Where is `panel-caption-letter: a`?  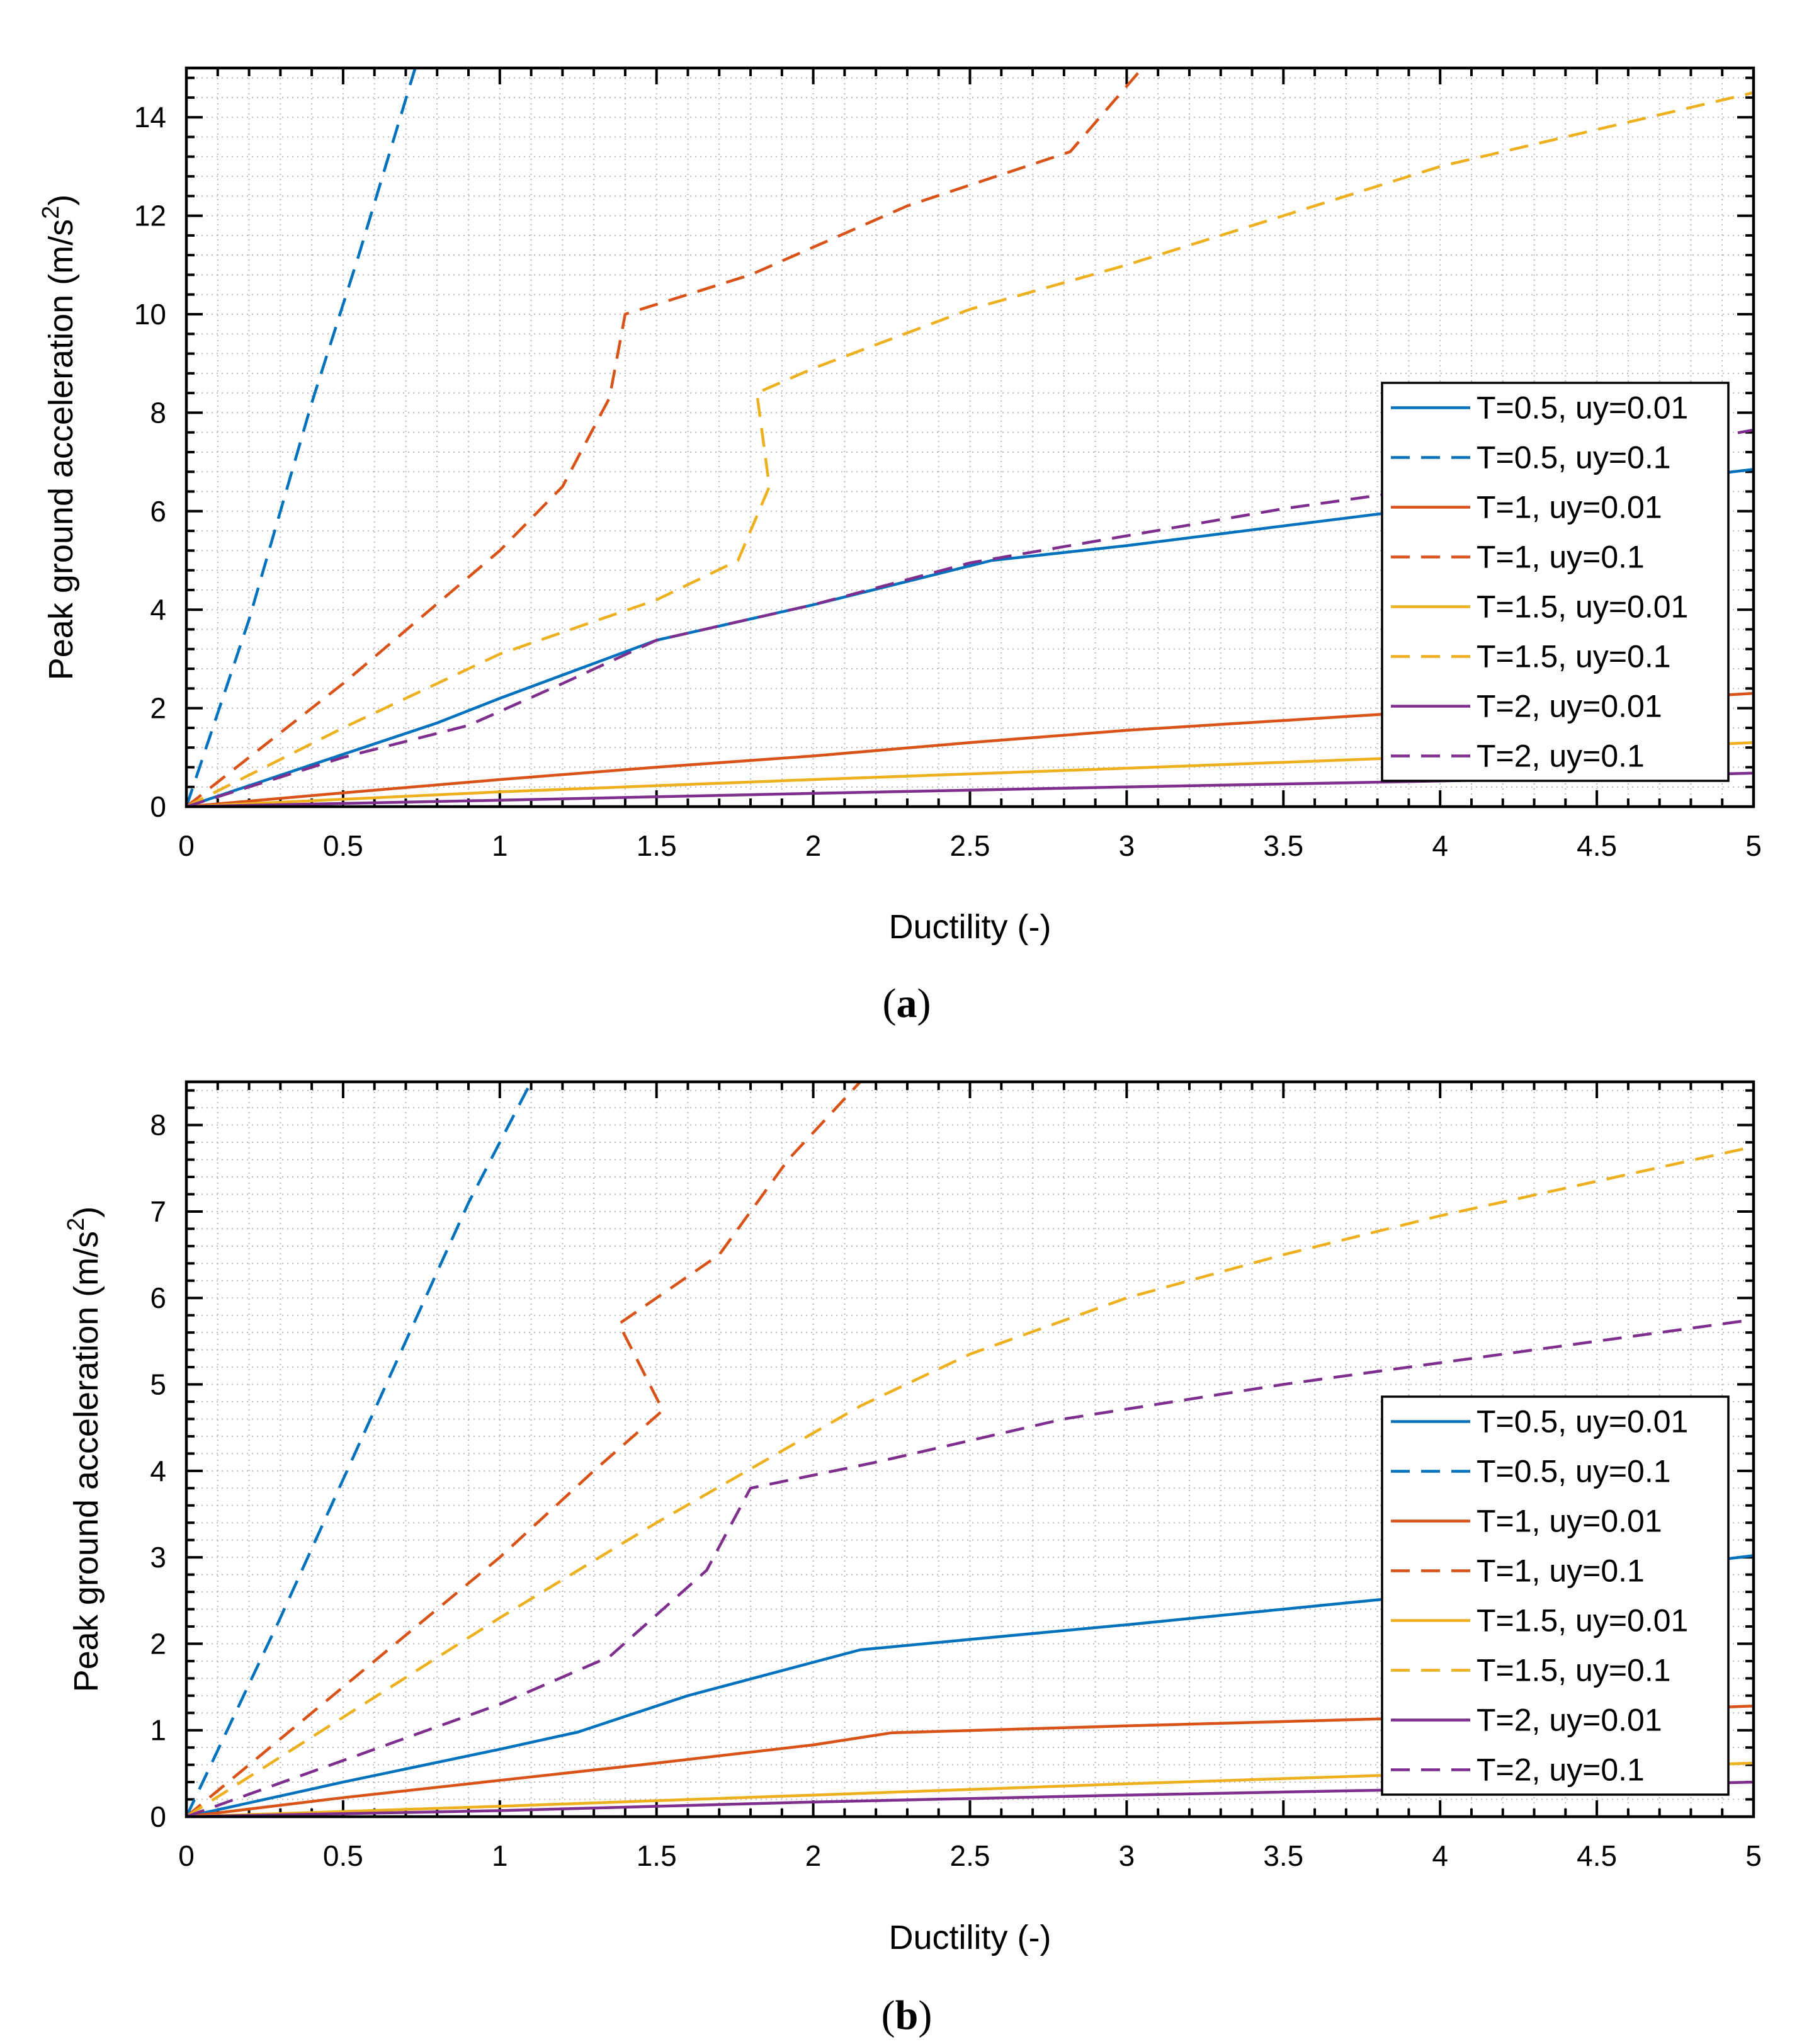 panel-caption-letter: a is located at coordinates (907, 1003).